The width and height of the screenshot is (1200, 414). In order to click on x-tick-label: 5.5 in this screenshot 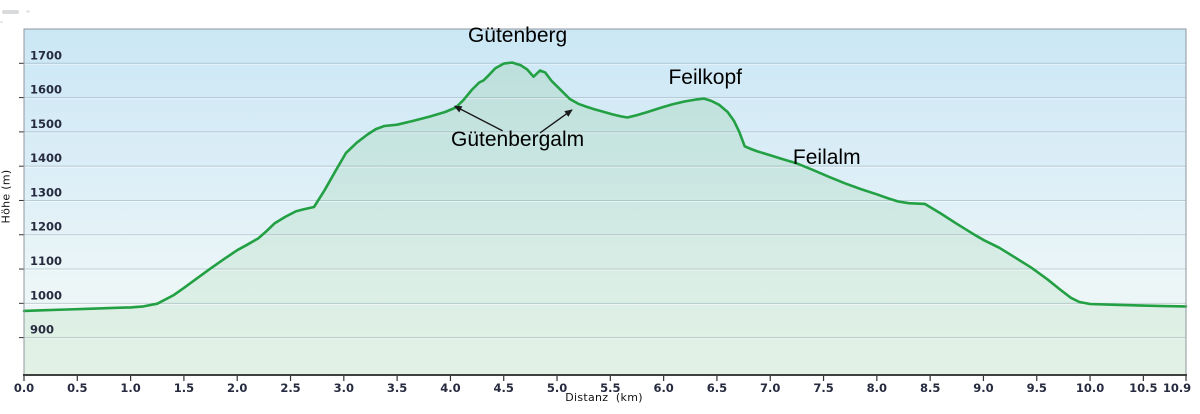, I will do `click(610, 388)`.